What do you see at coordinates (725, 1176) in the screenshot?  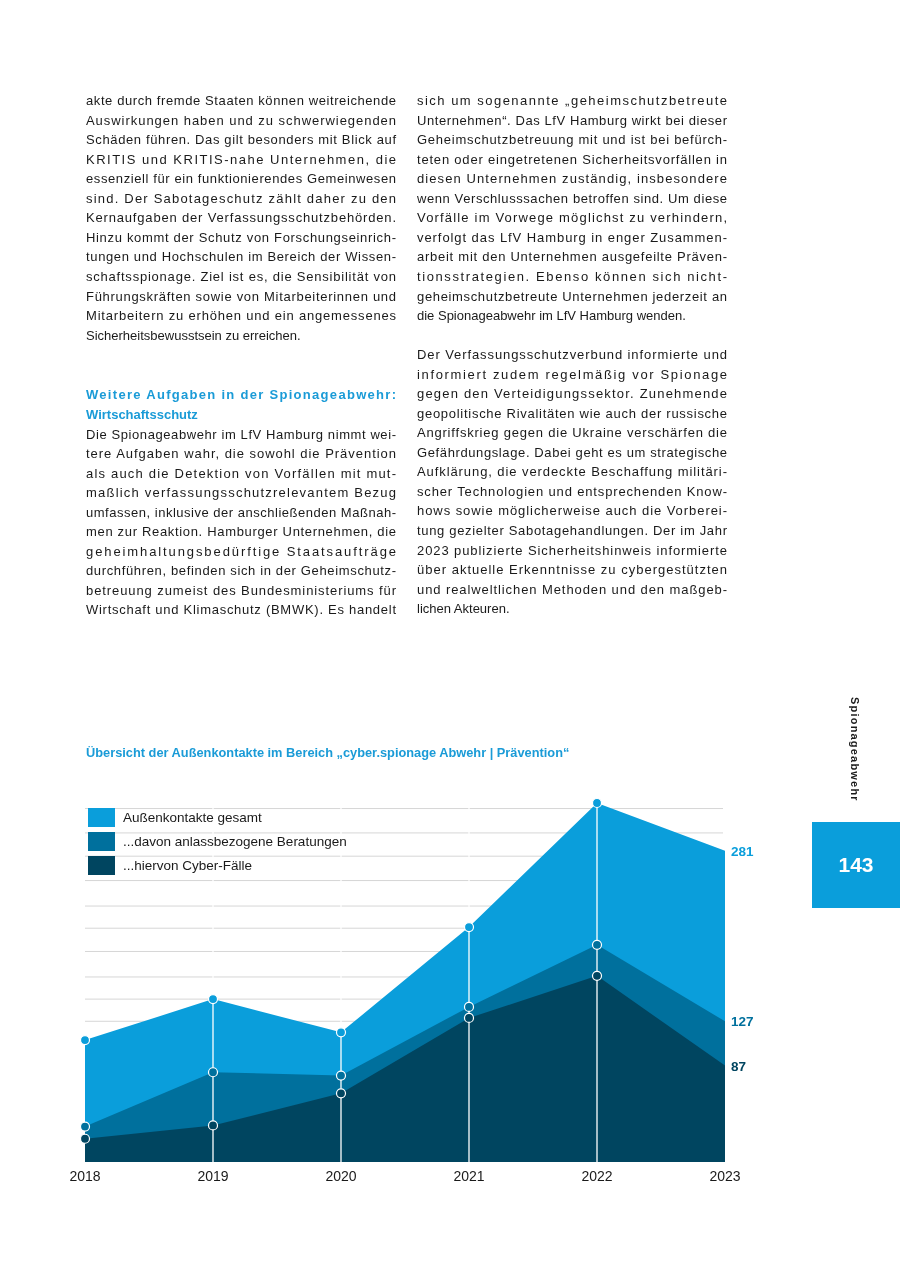 I see `x-tick-label: 2023` at bounding box center [725, 1176].